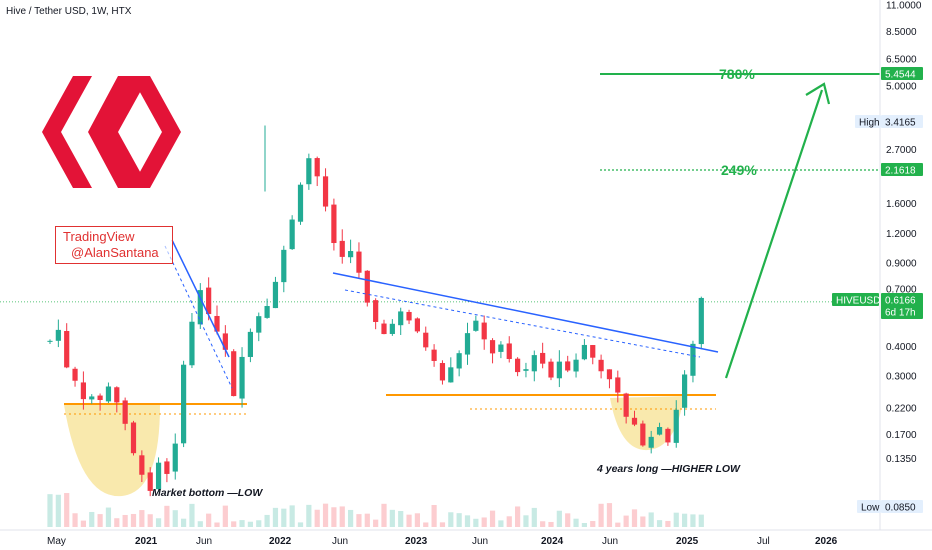 Image resolution: width=932 pixels, height=550 pixels. I want to click on annotation-249: 249%, so click(739, 170).